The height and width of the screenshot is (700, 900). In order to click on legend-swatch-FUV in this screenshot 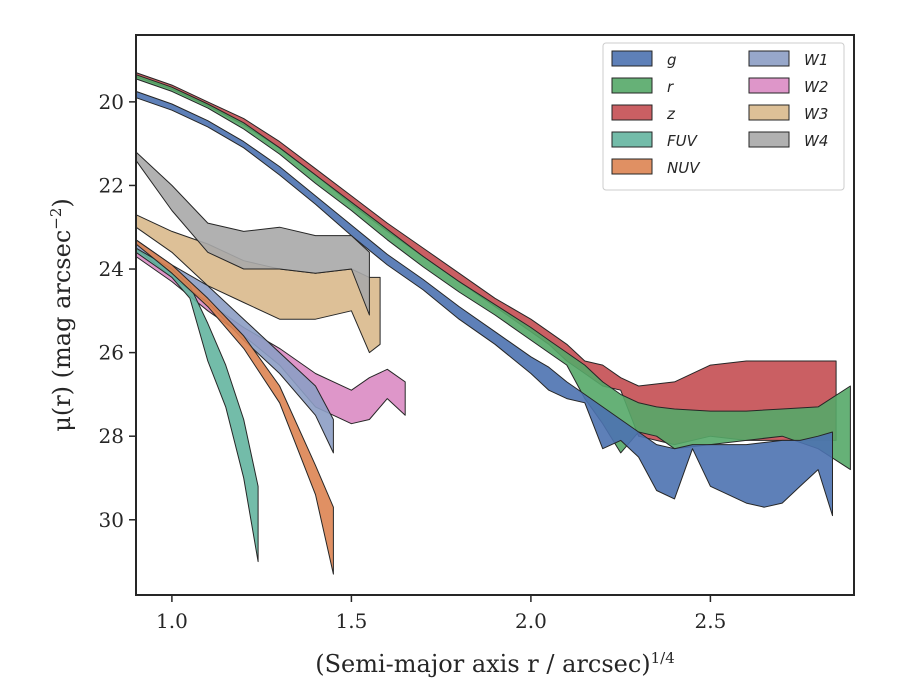, I will do `click(632, 139)`.